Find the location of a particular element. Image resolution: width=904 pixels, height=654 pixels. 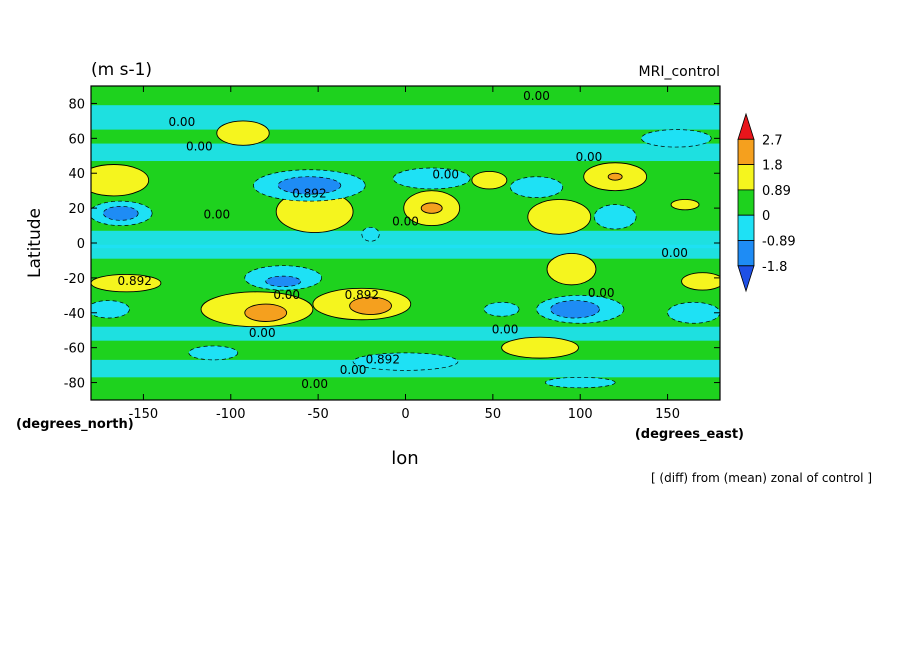

y-tick-label: -40 is located at coordinates (74, 314).